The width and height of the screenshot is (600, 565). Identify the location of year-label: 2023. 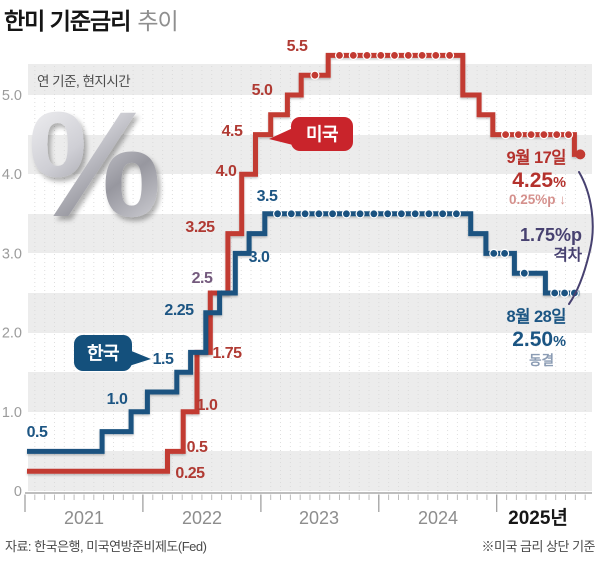
(319, 518).